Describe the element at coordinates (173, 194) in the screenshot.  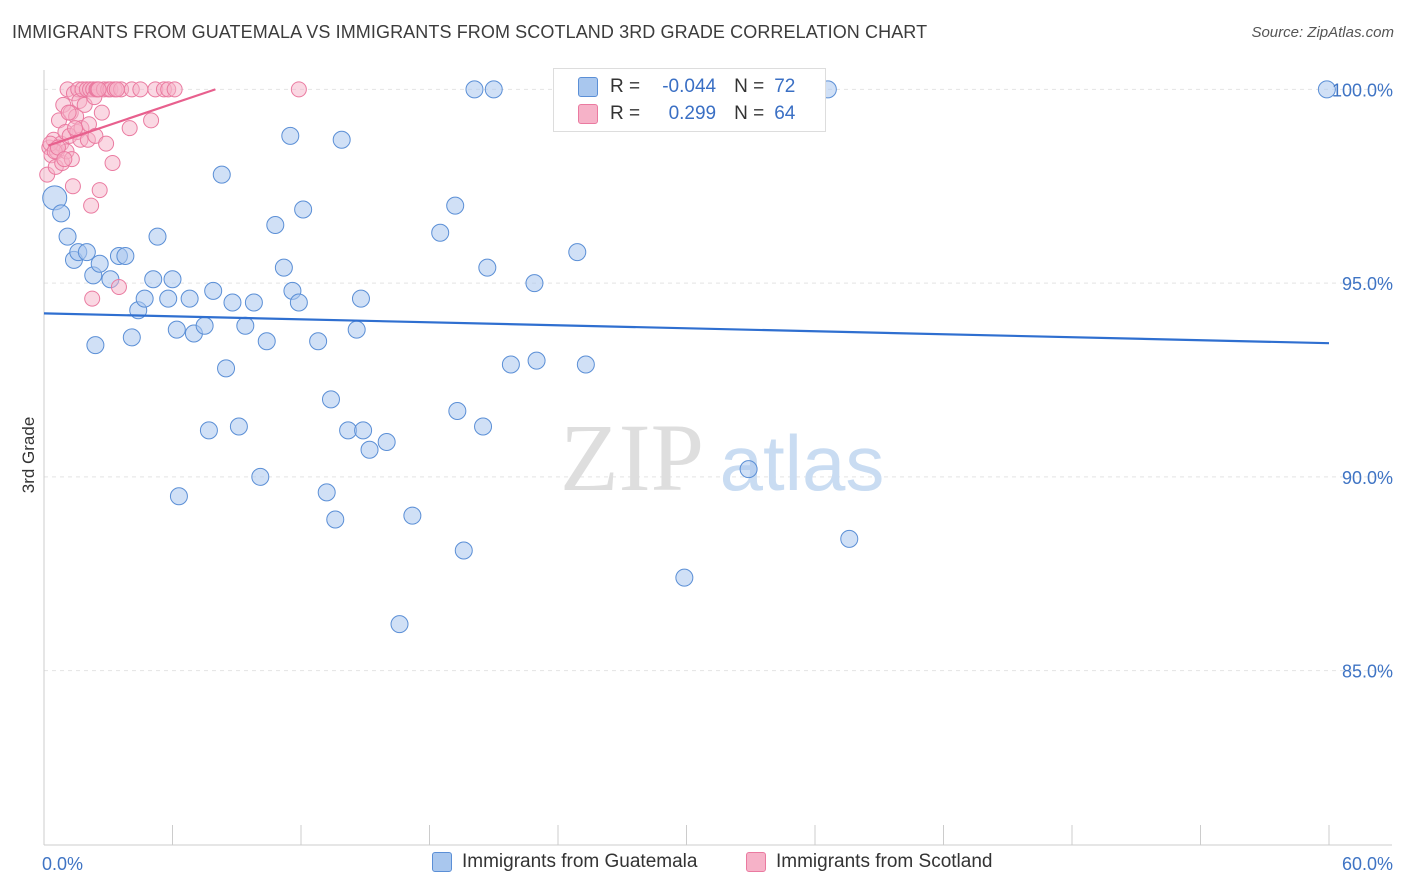
I see `series-scotland` at that location.